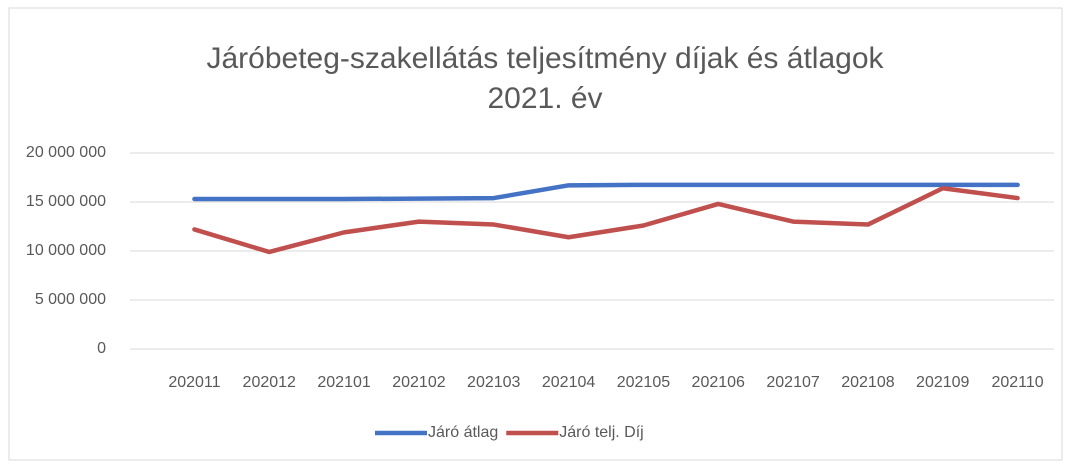  What do you see at coordinates (418, 382) in the screenshot?
I see `x-tick-label: 202102` at bounding box center [418, 382].